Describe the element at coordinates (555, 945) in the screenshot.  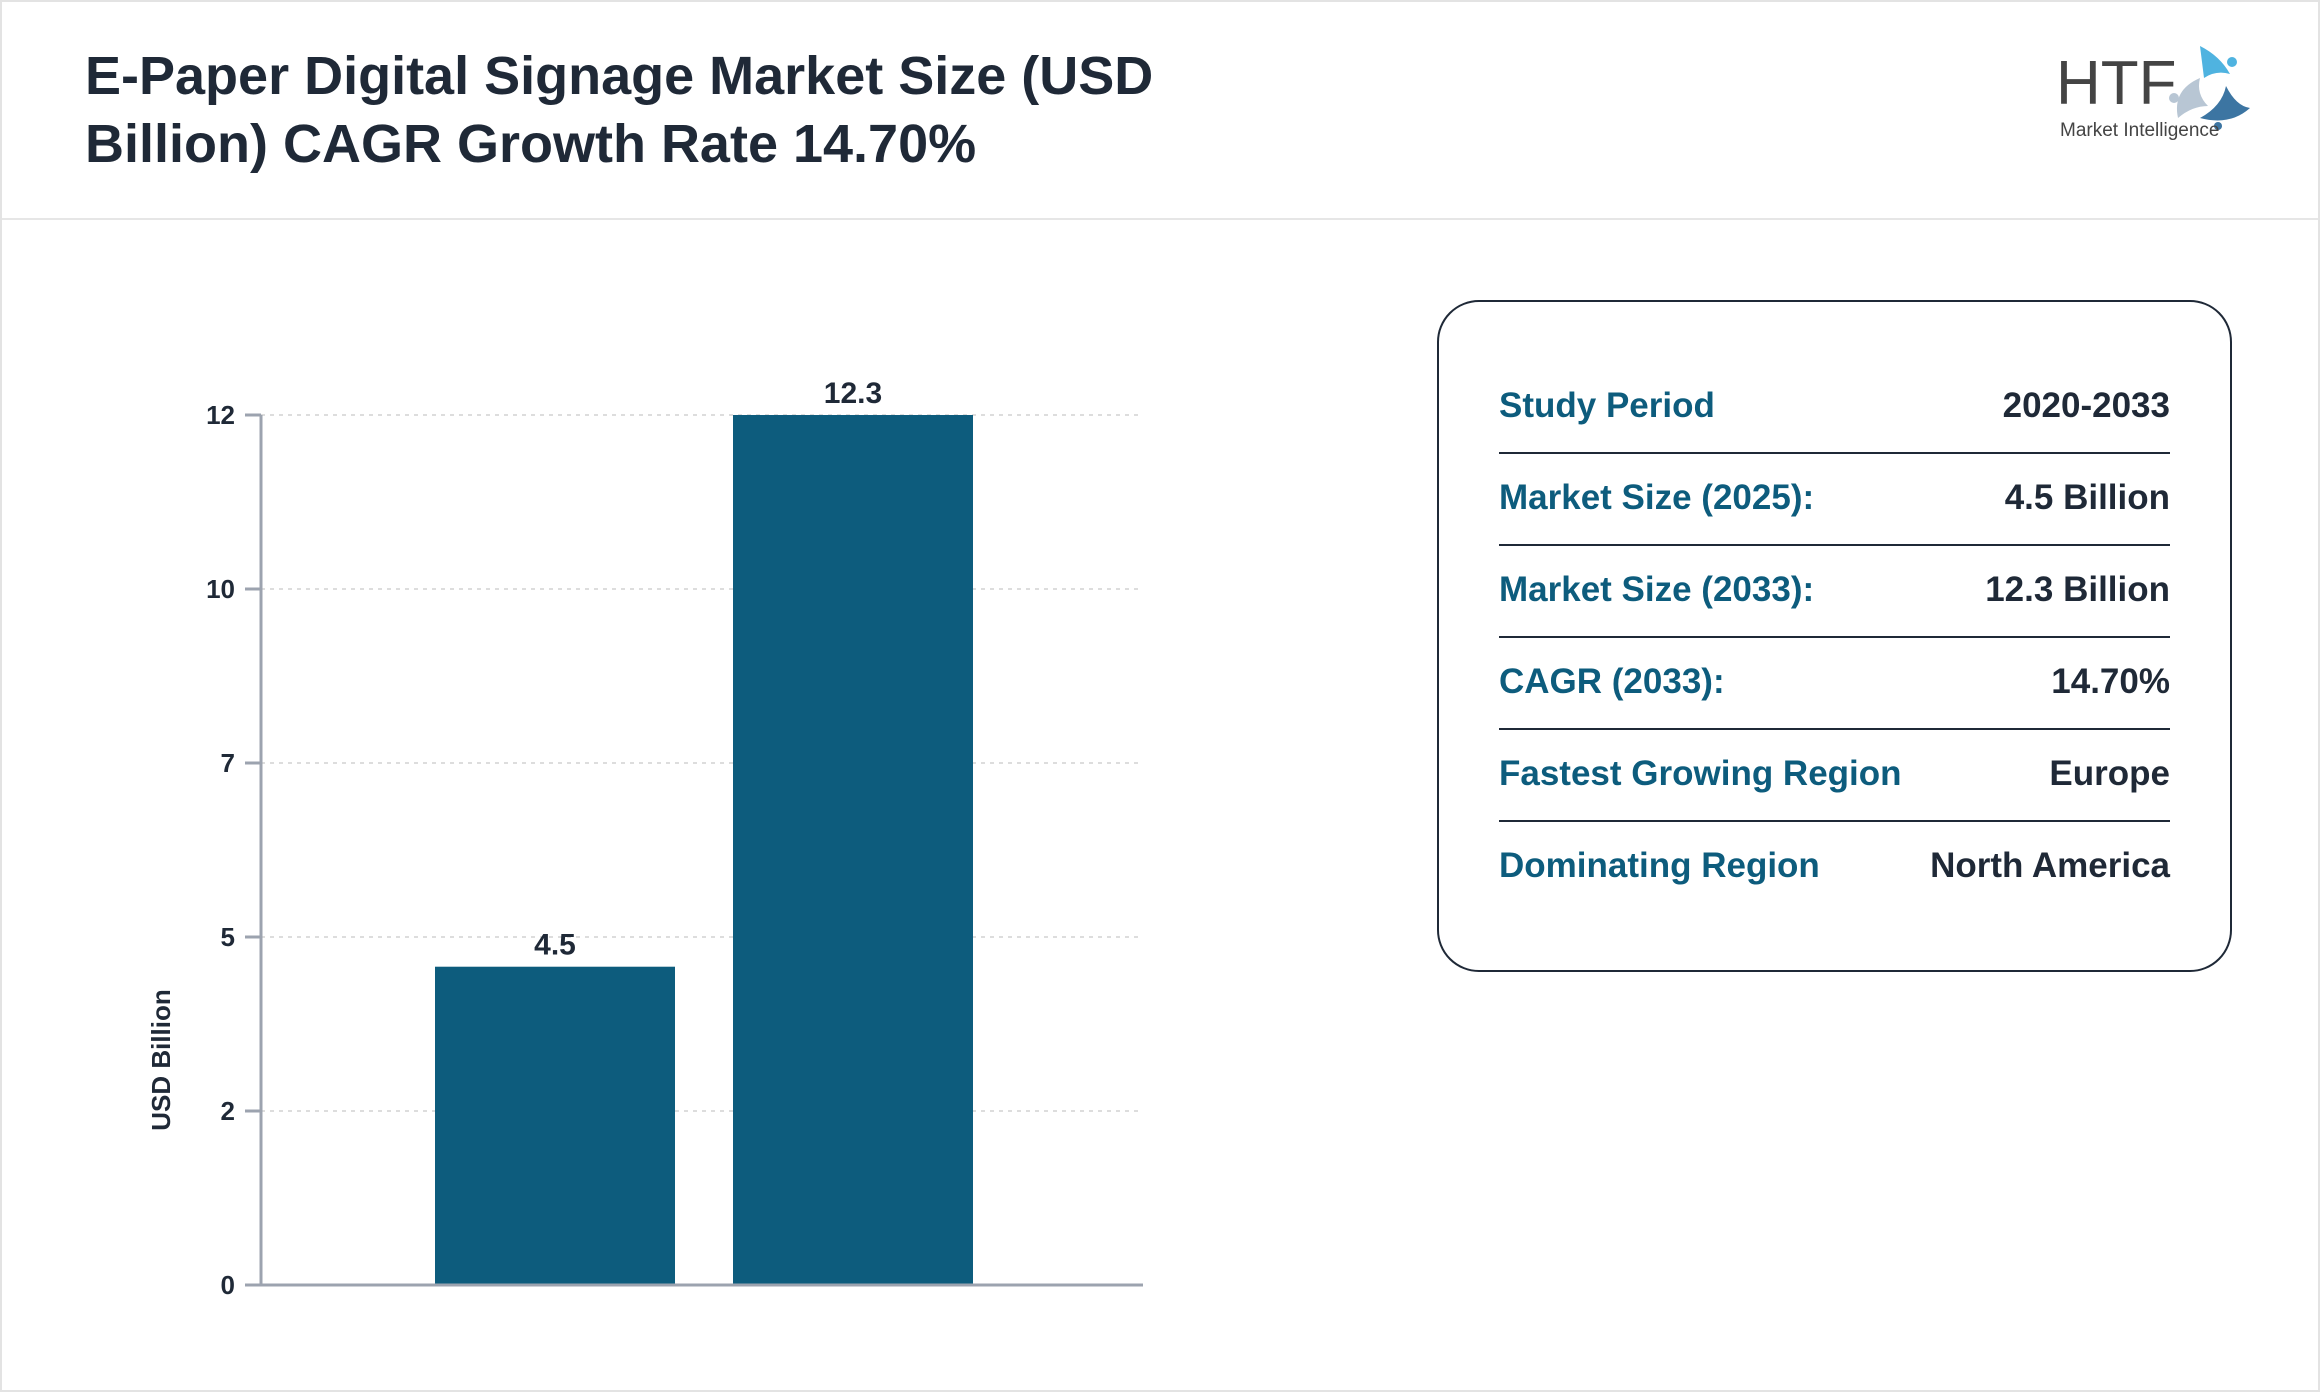
I see `data-label: 4.5` at that location.